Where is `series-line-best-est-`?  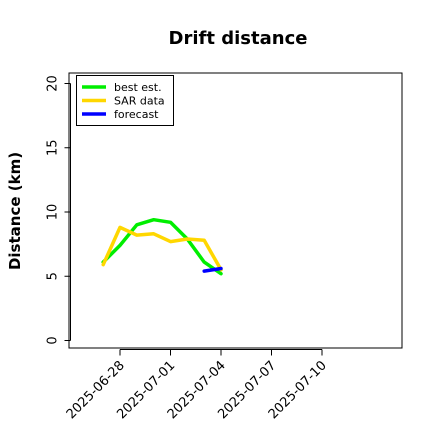 series-line-best-est- is located at coordinates (162, 246).